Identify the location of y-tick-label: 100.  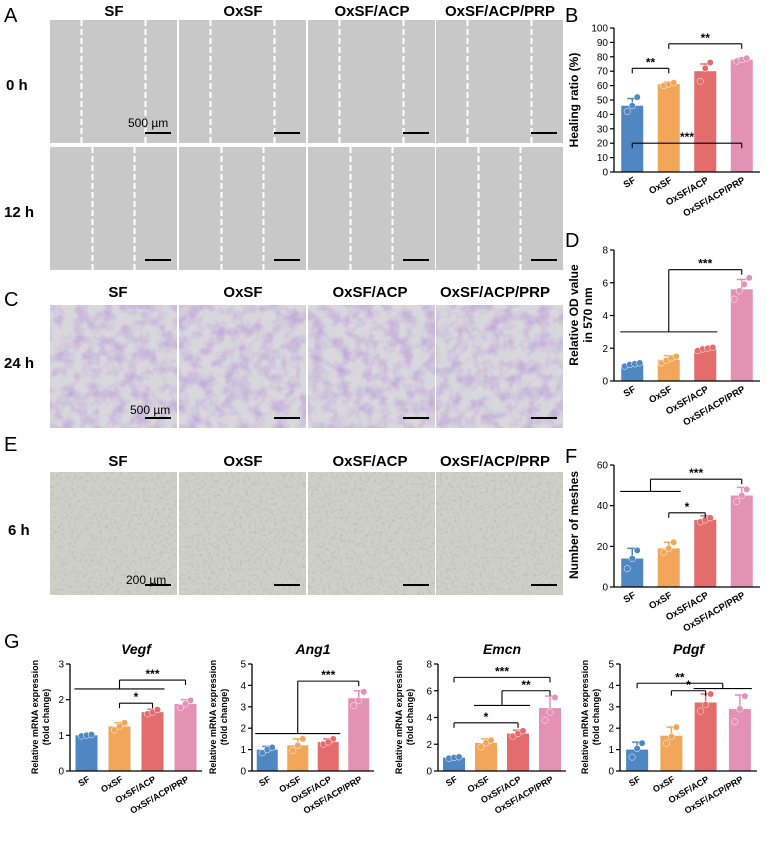
(599, 29).